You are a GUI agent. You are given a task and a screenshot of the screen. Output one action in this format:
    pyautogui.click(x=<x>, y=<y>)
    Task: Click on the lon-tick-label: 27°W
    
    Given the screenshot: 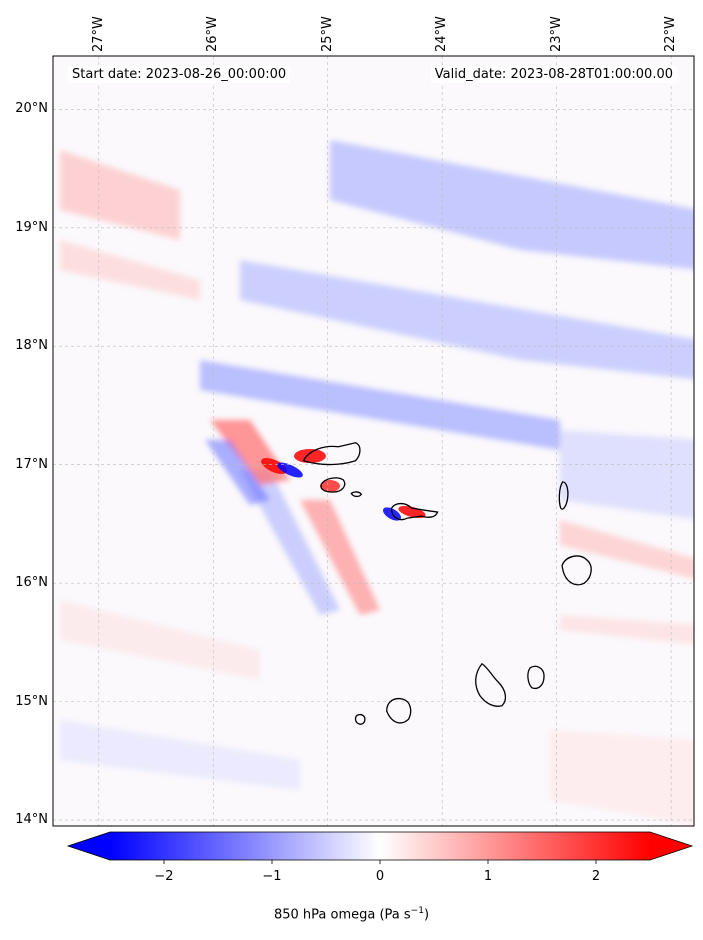 What is the action you would take?
    pyautogui.click(x=98, y=34)
    